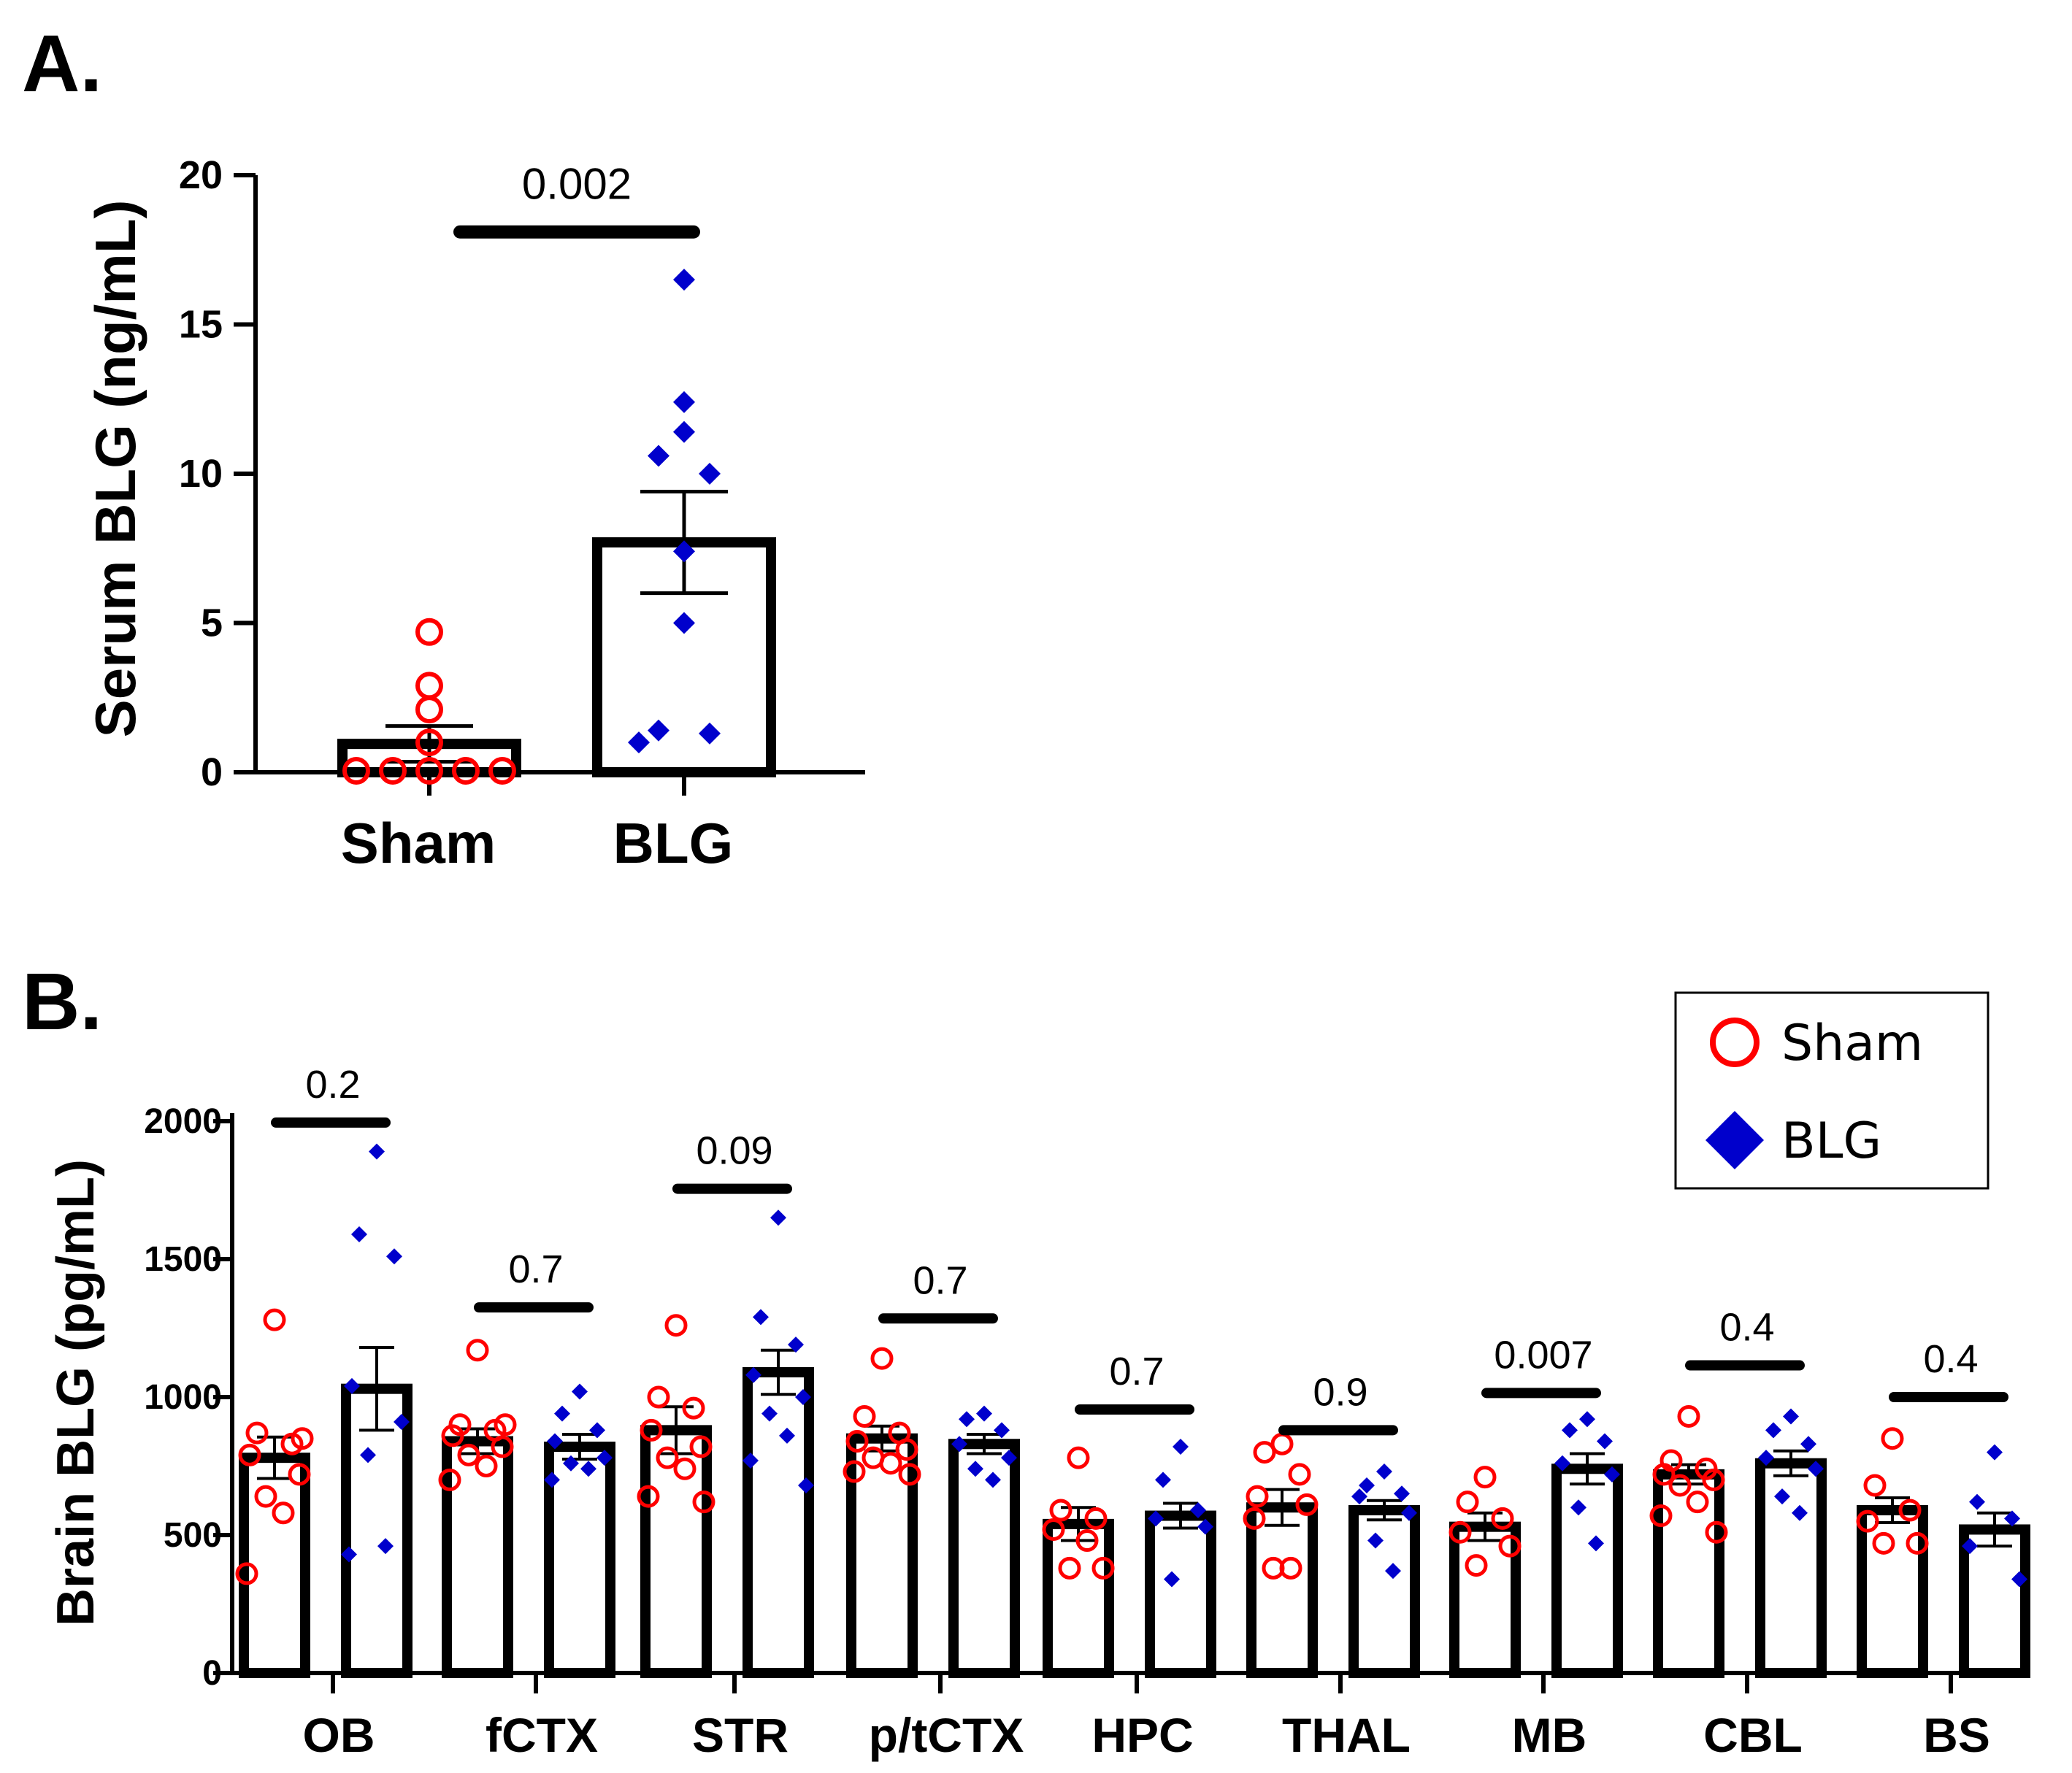 This screenshot has height=1773, width=2072. Describe the element at coordinates (419, 843) in the screenshot. I see `panel-a-category-label: Sham` at that location.